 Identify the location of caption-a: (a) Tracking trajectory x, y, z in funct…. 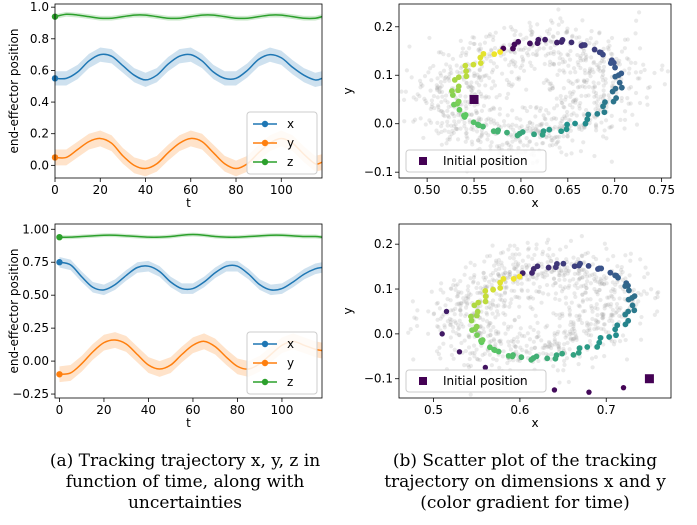
(185, 482).